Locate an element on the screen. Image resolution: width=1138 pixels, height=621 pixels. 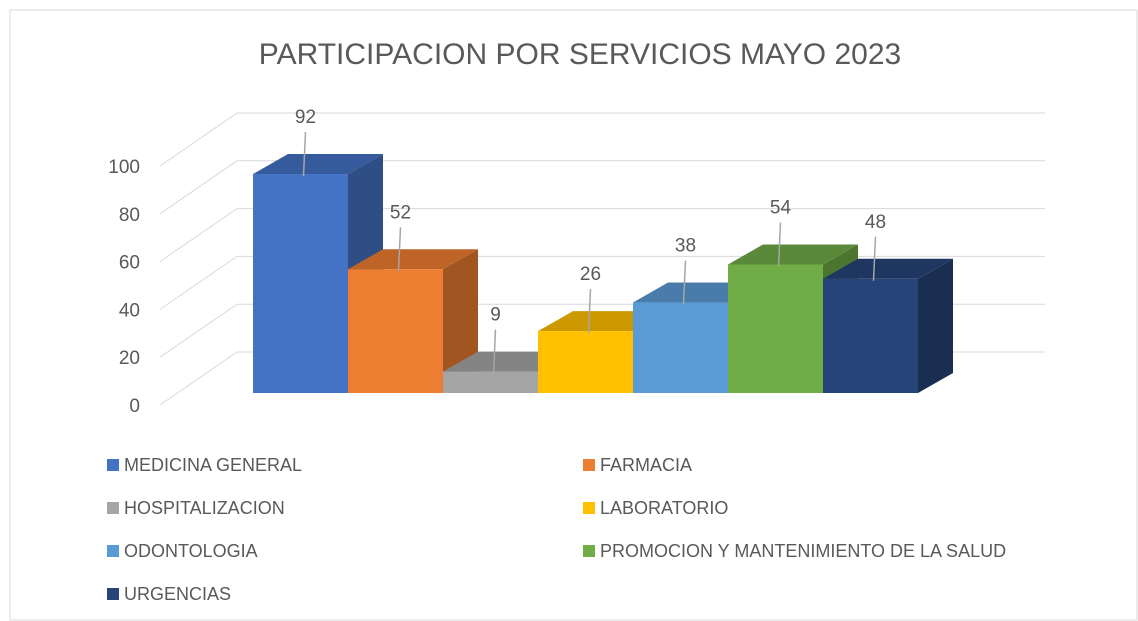
y-tick-label: 80 is located at coordinates (129, 215).